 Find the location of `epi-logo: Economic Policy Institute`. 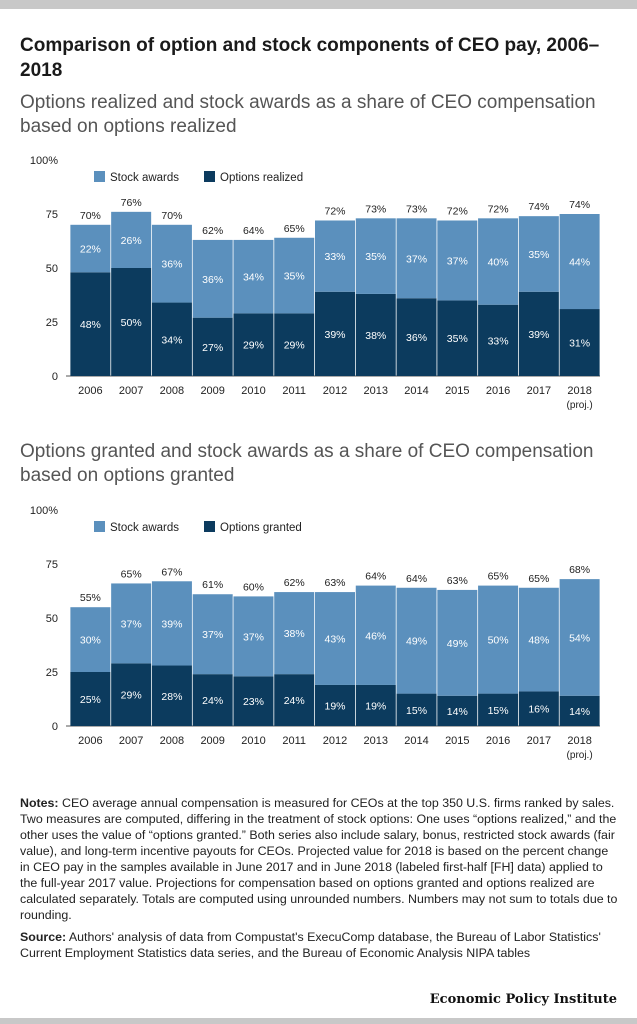

epi-logo: Economic Policy Institute is located at coordinates (523, 999).